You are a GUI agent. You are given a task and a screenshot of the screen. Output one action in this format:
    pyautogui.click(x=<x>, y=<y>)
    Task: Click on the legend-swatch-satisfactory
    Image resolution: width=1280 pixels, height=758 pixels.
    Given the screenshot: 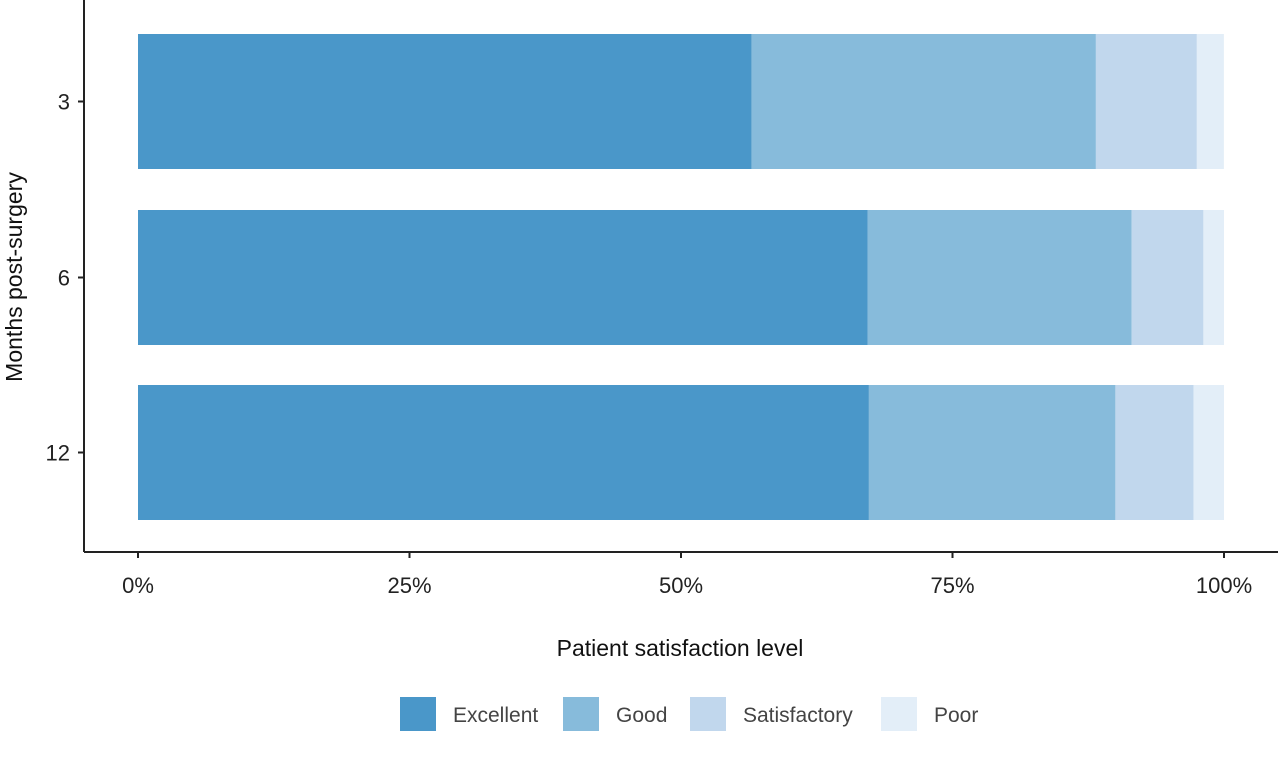 What is the action you would take?
    pyautogui.click(x=708, y=714)
    